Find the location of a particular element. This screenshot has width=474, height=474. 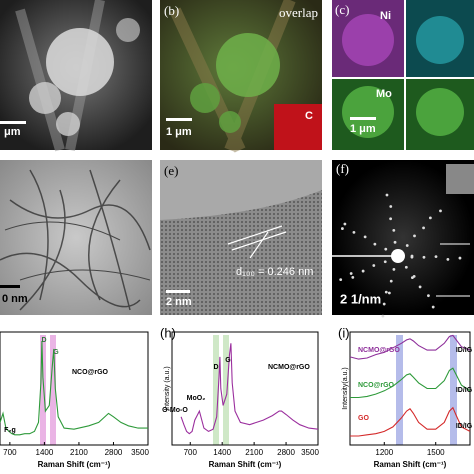

x-tick-label: 1200 is located at coordinates (384, 452).